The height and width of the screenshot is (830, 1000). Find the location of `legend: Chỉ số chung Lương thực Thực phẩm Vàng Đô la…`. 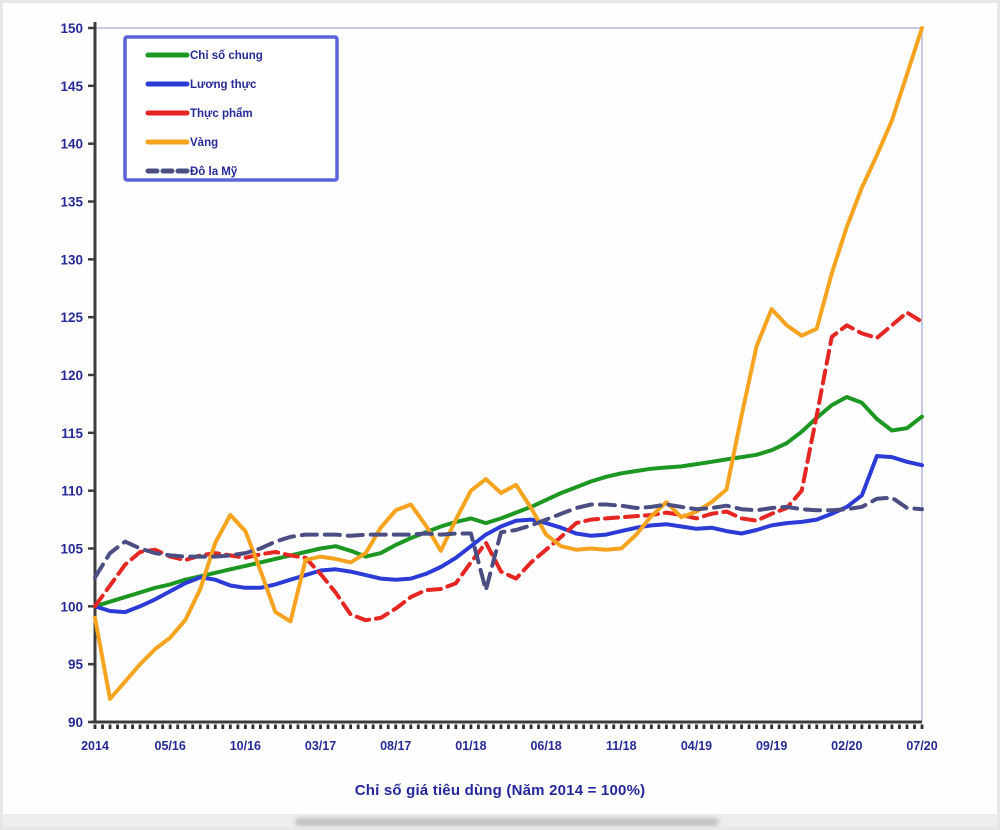

legend: Chỉ số chung Lương thực Thực phẩm Vàng Đô la… is located at coordinates (231, 108).